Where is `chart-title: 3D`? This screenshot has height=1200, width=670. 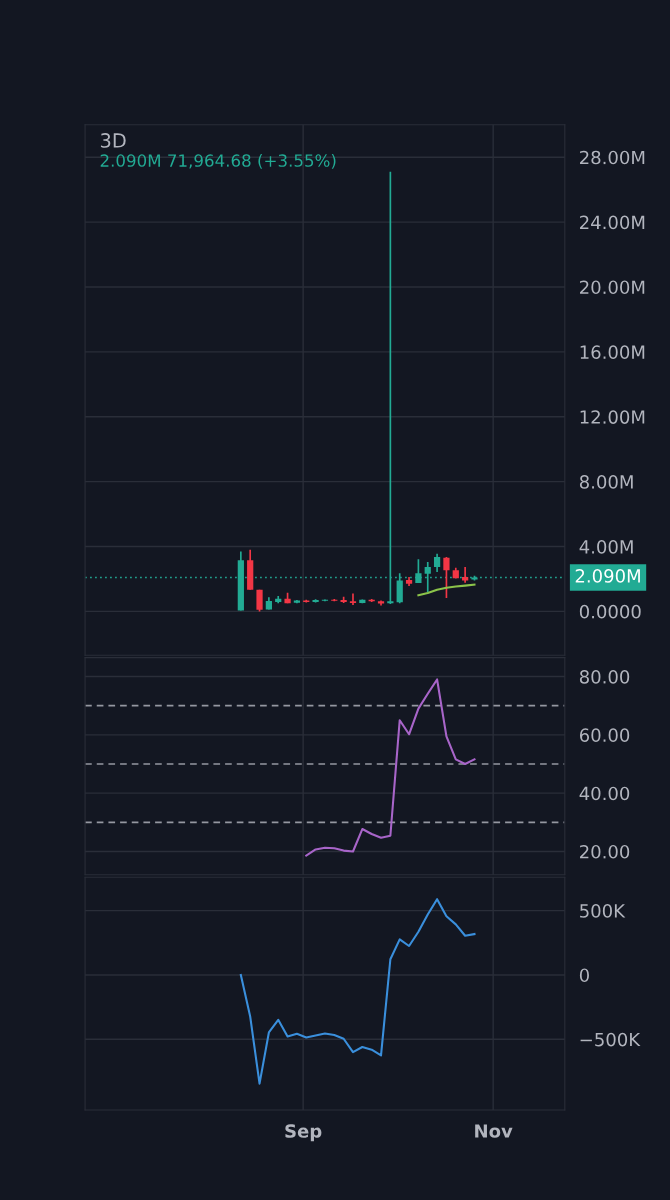 chart-title: 3D is located at coordinates (113, 140).